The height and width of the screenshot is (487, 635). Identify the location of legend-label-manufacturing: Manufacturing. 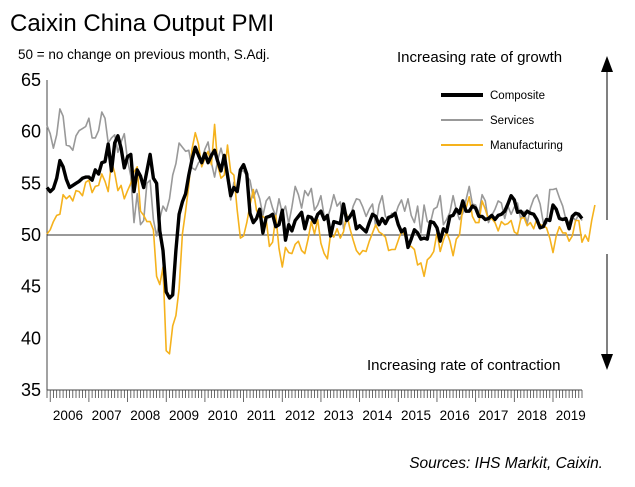
(526, 146).